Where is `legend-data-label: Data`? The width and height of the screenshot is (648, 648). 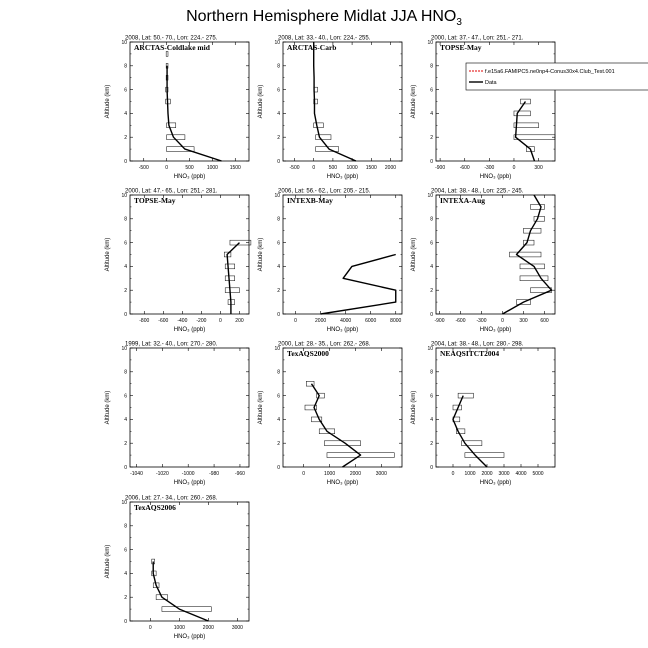
legend-data-label: Data is located at coordinates (491, 83).